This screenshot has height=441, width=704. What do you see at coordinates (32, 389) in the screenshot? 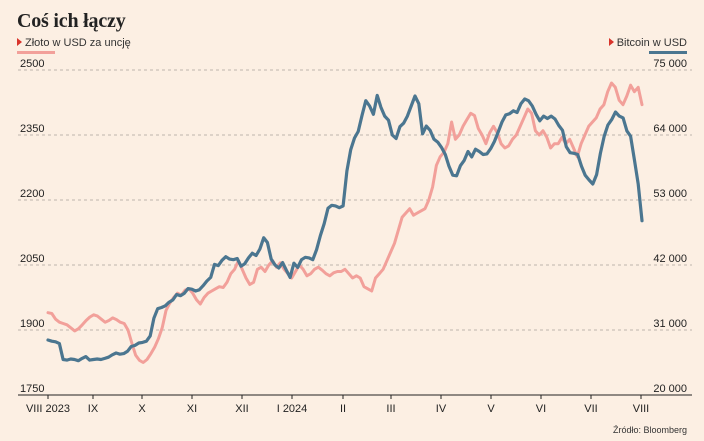
I see `left-axis-tick-label: 1750` at bounding box center [32, 389].